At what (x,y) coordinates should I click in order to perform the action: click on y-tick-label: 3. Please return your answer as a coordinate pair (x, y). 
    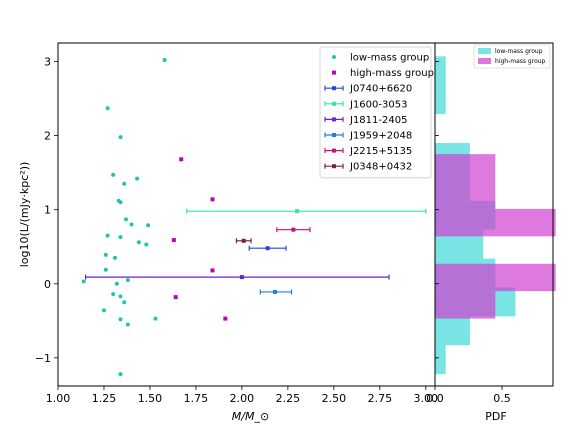
    Looking at the image, I should click on (47, 62).